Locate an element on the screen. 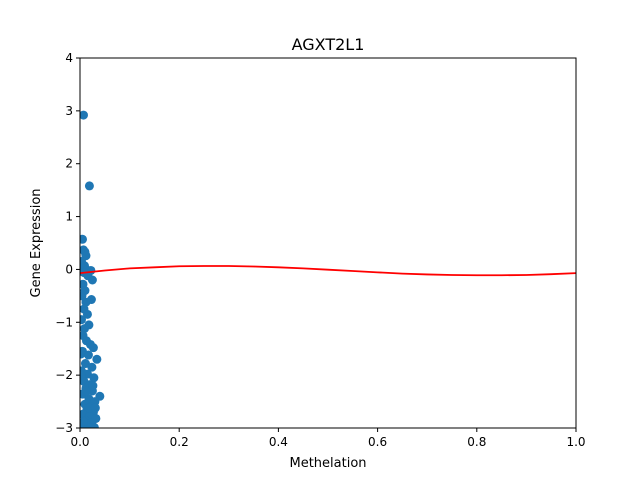 The width and height of the screenshot is (640, 480). y-tick-label: 0 is located at coordinates (69, 269).